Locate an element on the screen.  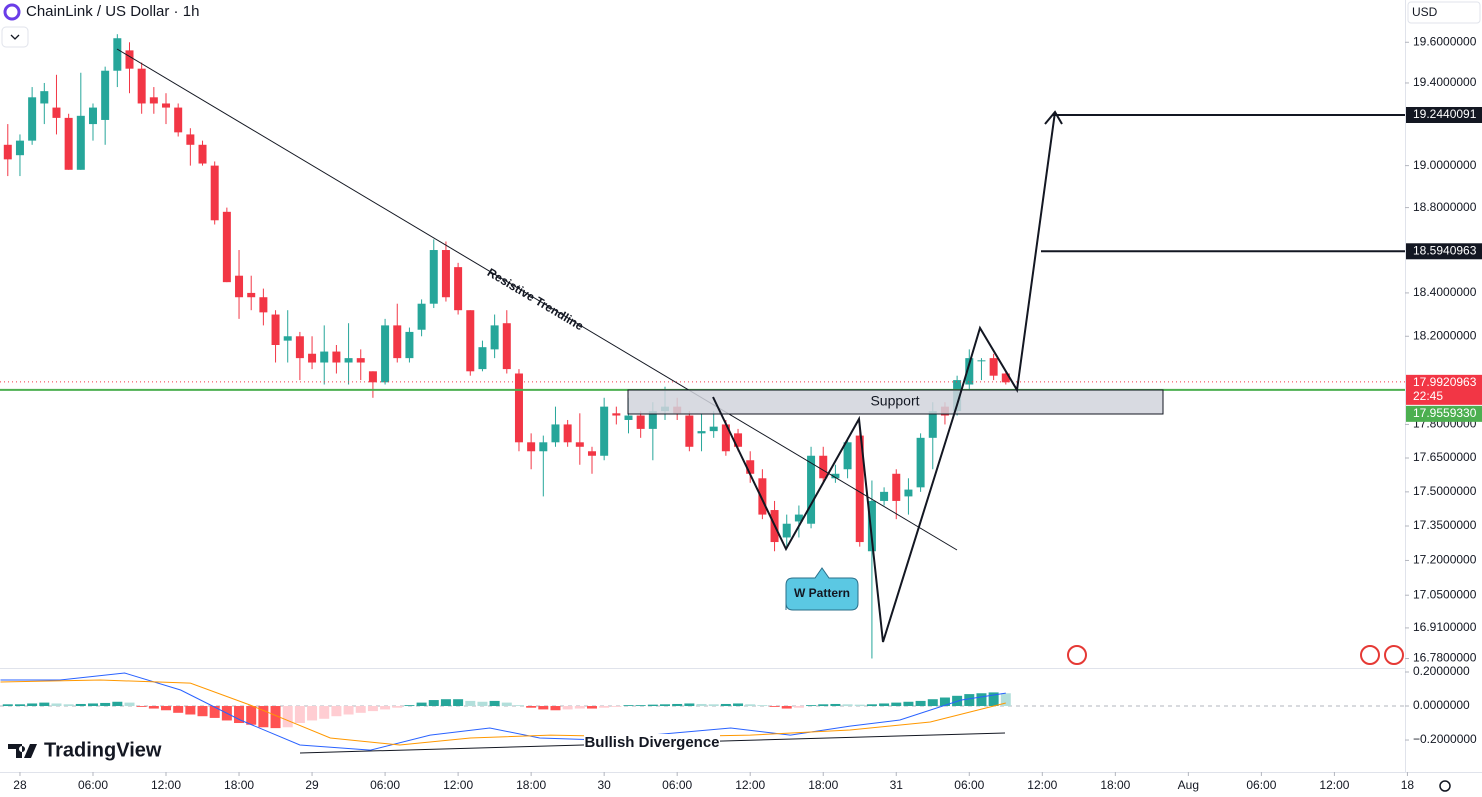
support-label-bg is located at coordinates (1444, 413).